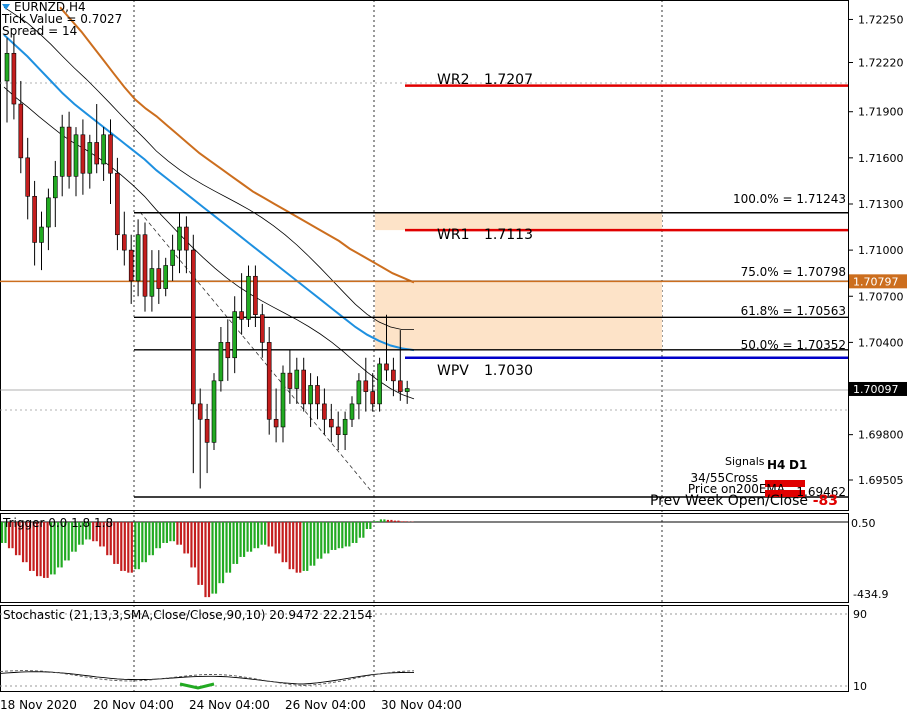  Describe the element at coordinates (6, 7) in the screenshot. I see `symbol-triangle-icon` at that location.